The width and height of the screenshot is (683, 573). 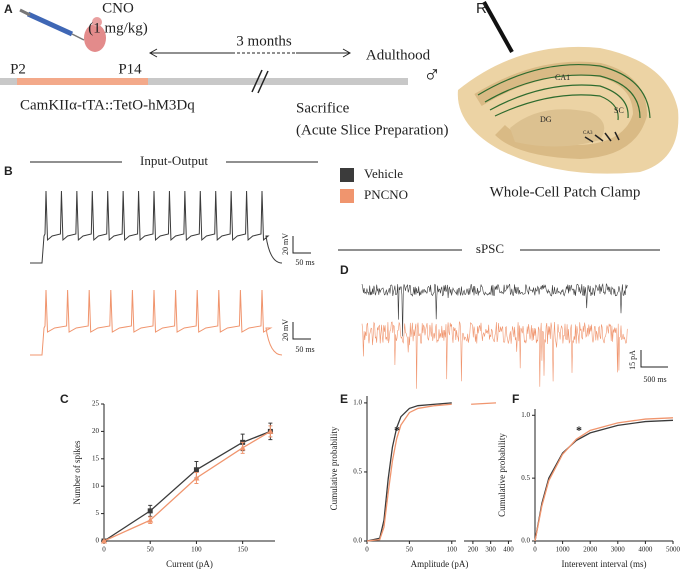 What do you see at coordinates (130, 69) in the screenshot?
I see `end-age: P14` at bounding box center [130, 69].